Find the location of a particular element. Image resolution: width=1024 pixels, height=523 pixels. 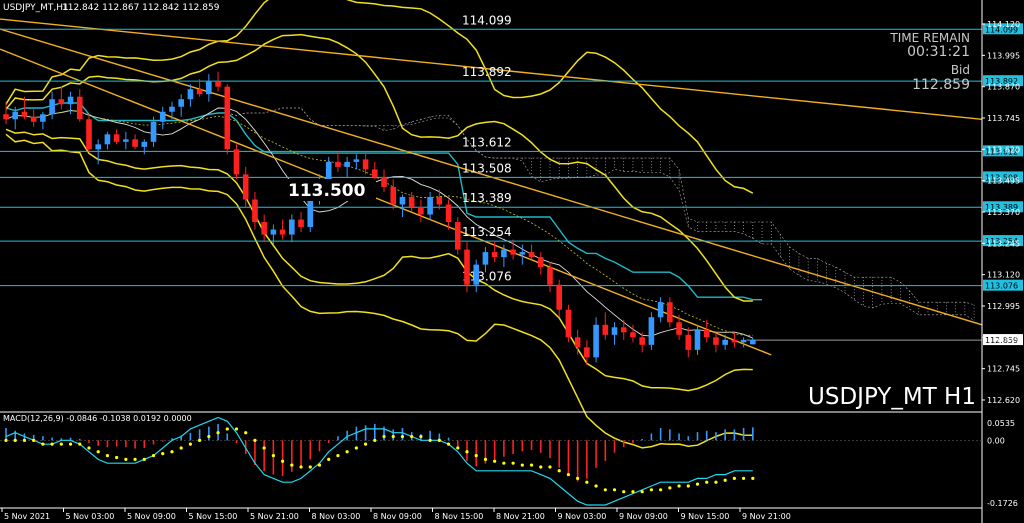

level-label: 113.892 is located at coordinates (487, 72).